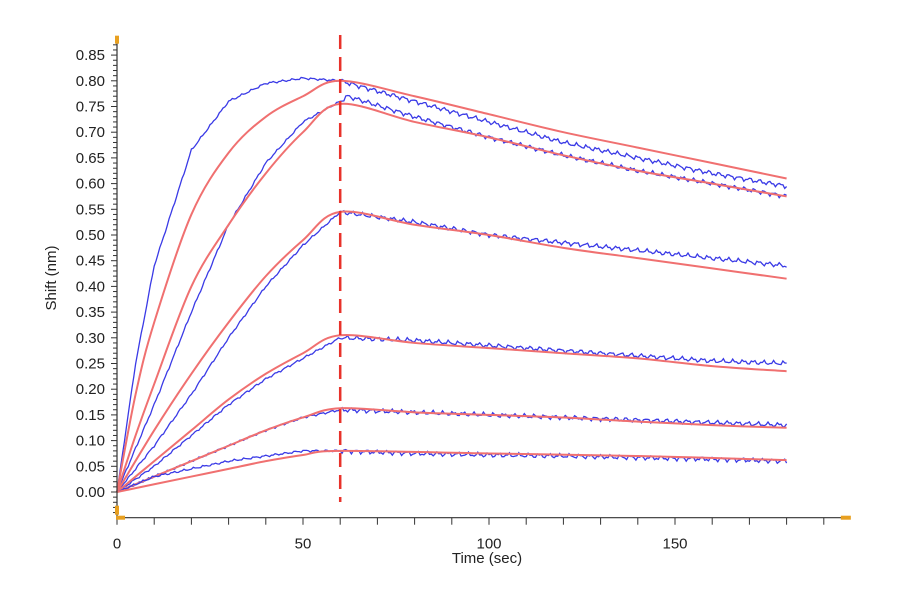 The height and width of the screenshot is (600, 900). I want to click on y-tick-label: 0.40, so click(90, 286).